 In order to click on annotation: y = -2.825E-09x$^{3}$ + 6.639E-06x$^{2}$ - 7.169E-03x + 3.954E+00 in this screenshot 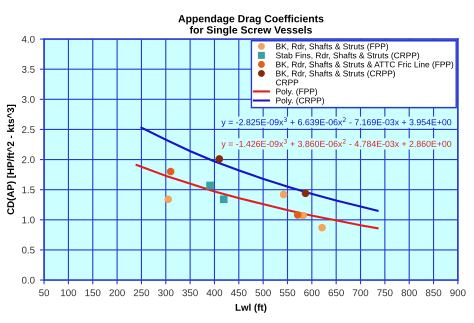, I will do `click(336, 122)`.